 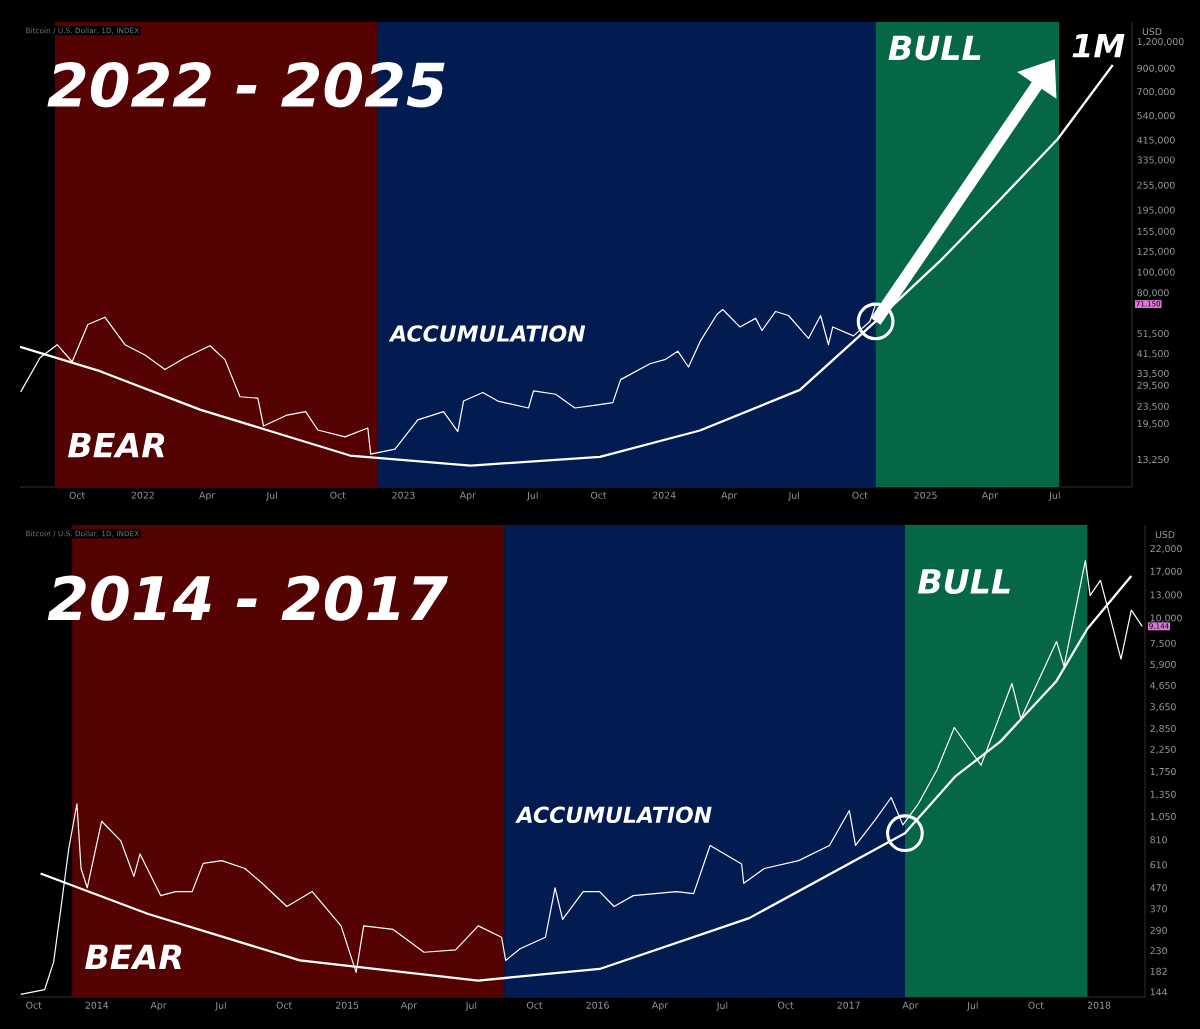 I want to click on x-tick-label: 2018, so click(x=1099, y=1005).